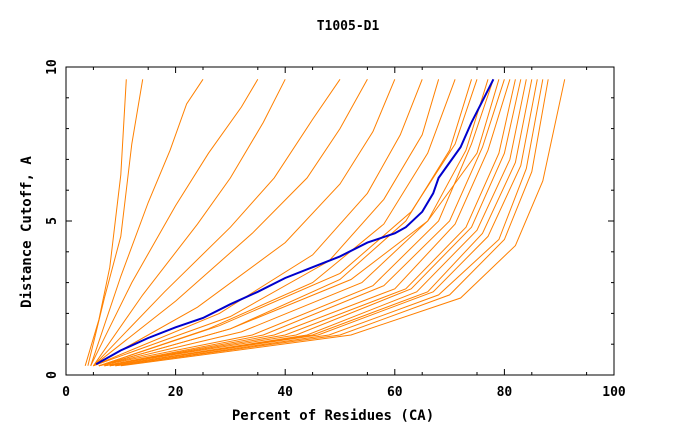  I want to click on x-tick-label: 0, so click(66, 392).